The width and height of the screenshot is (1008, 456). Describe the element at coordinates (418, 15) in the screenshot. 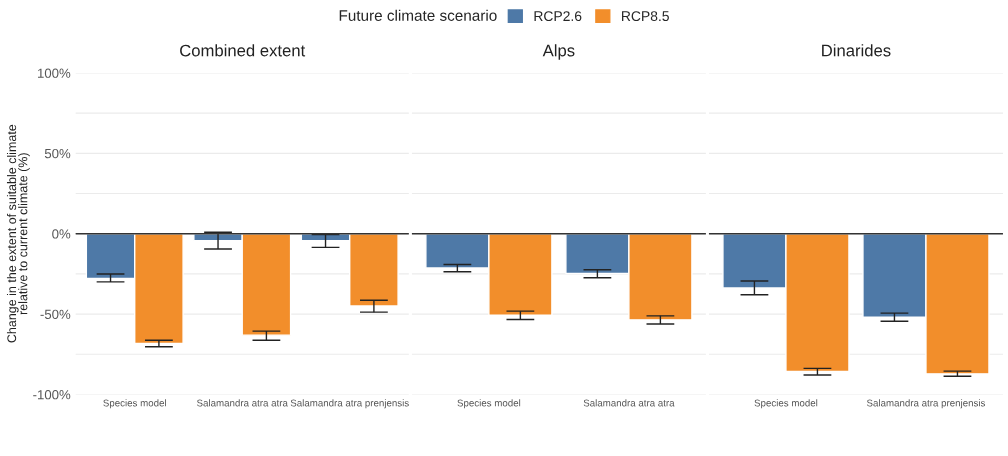

I see `legend-title: Future climate scenario` at that location.